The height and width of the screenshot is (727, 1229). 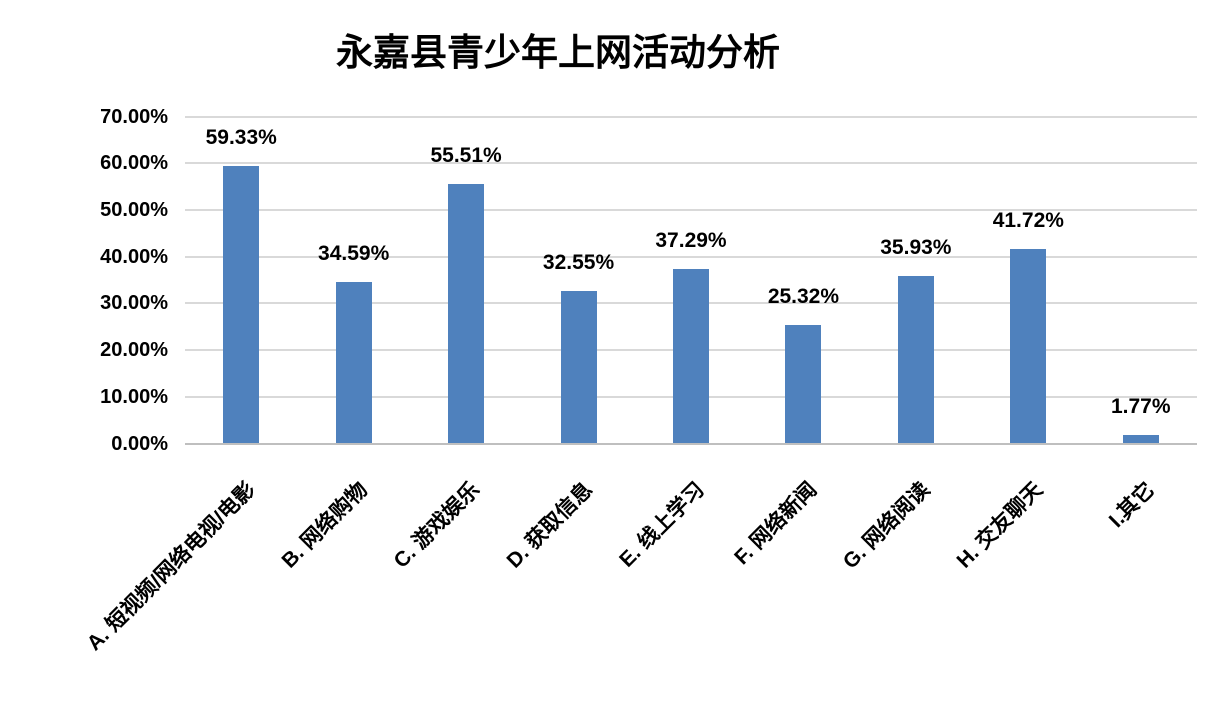 What do you see at coordinates (916, 247) in the screenshot?
I see `bar-value-label: 35.93%` at bounding box center [916, 247].